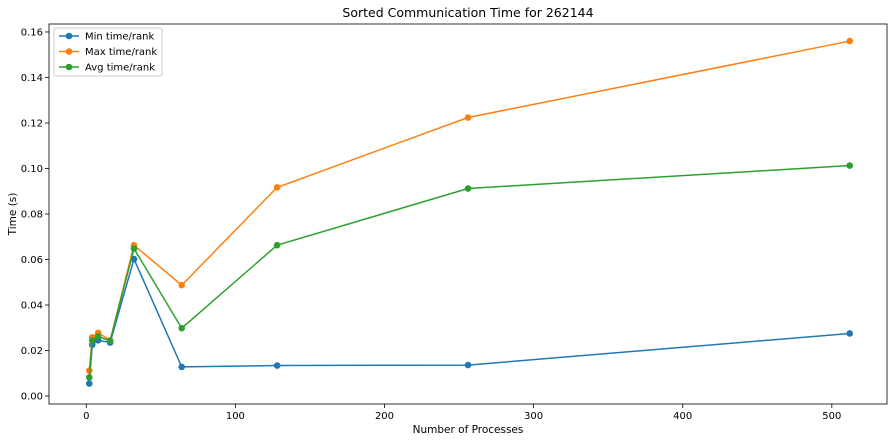 The height and width of the screenshot is (441, 894). I want to click on x-tick-label: 500, so click(831, 416).